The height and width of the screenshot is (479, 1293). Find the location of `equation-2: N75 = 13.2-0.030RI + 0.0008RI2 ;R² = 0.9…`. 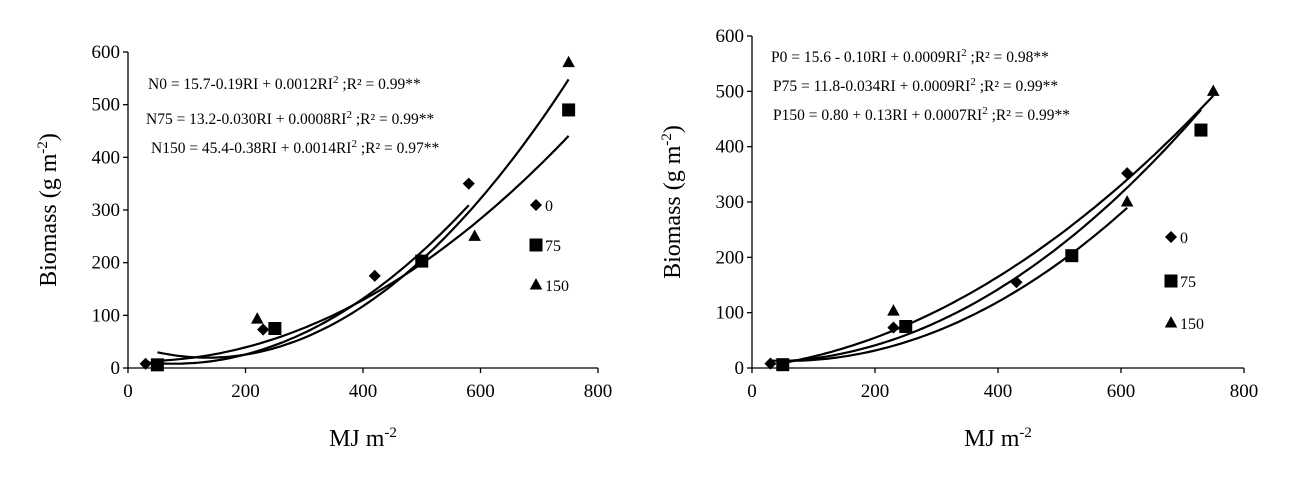

equation-2: N75 = 13.2-0.030RI + 0.0008RI2 ;R² = 0.9… is located at coordinates (290, 118).